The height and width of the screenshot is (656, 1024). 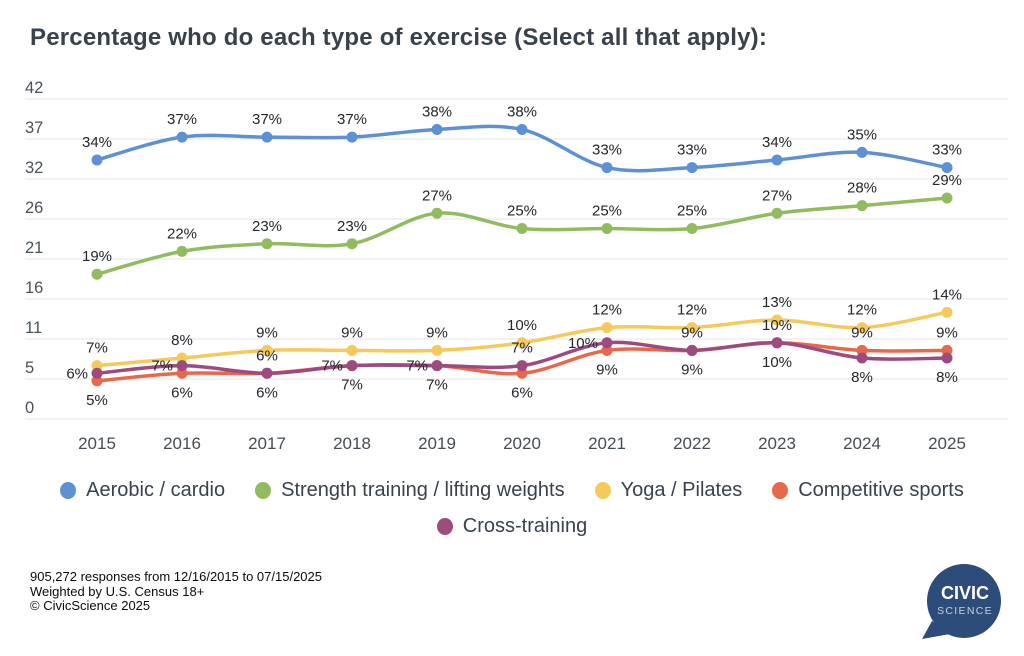 I want to click on point-aerobic-cardio-2019, so click(x=437, y=129).